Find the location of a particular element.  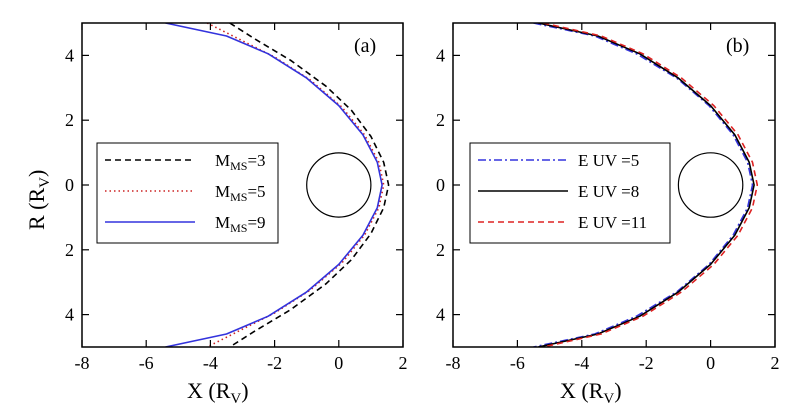

legend-label-a2: MMS=5 is located at coordinates (240, 193).